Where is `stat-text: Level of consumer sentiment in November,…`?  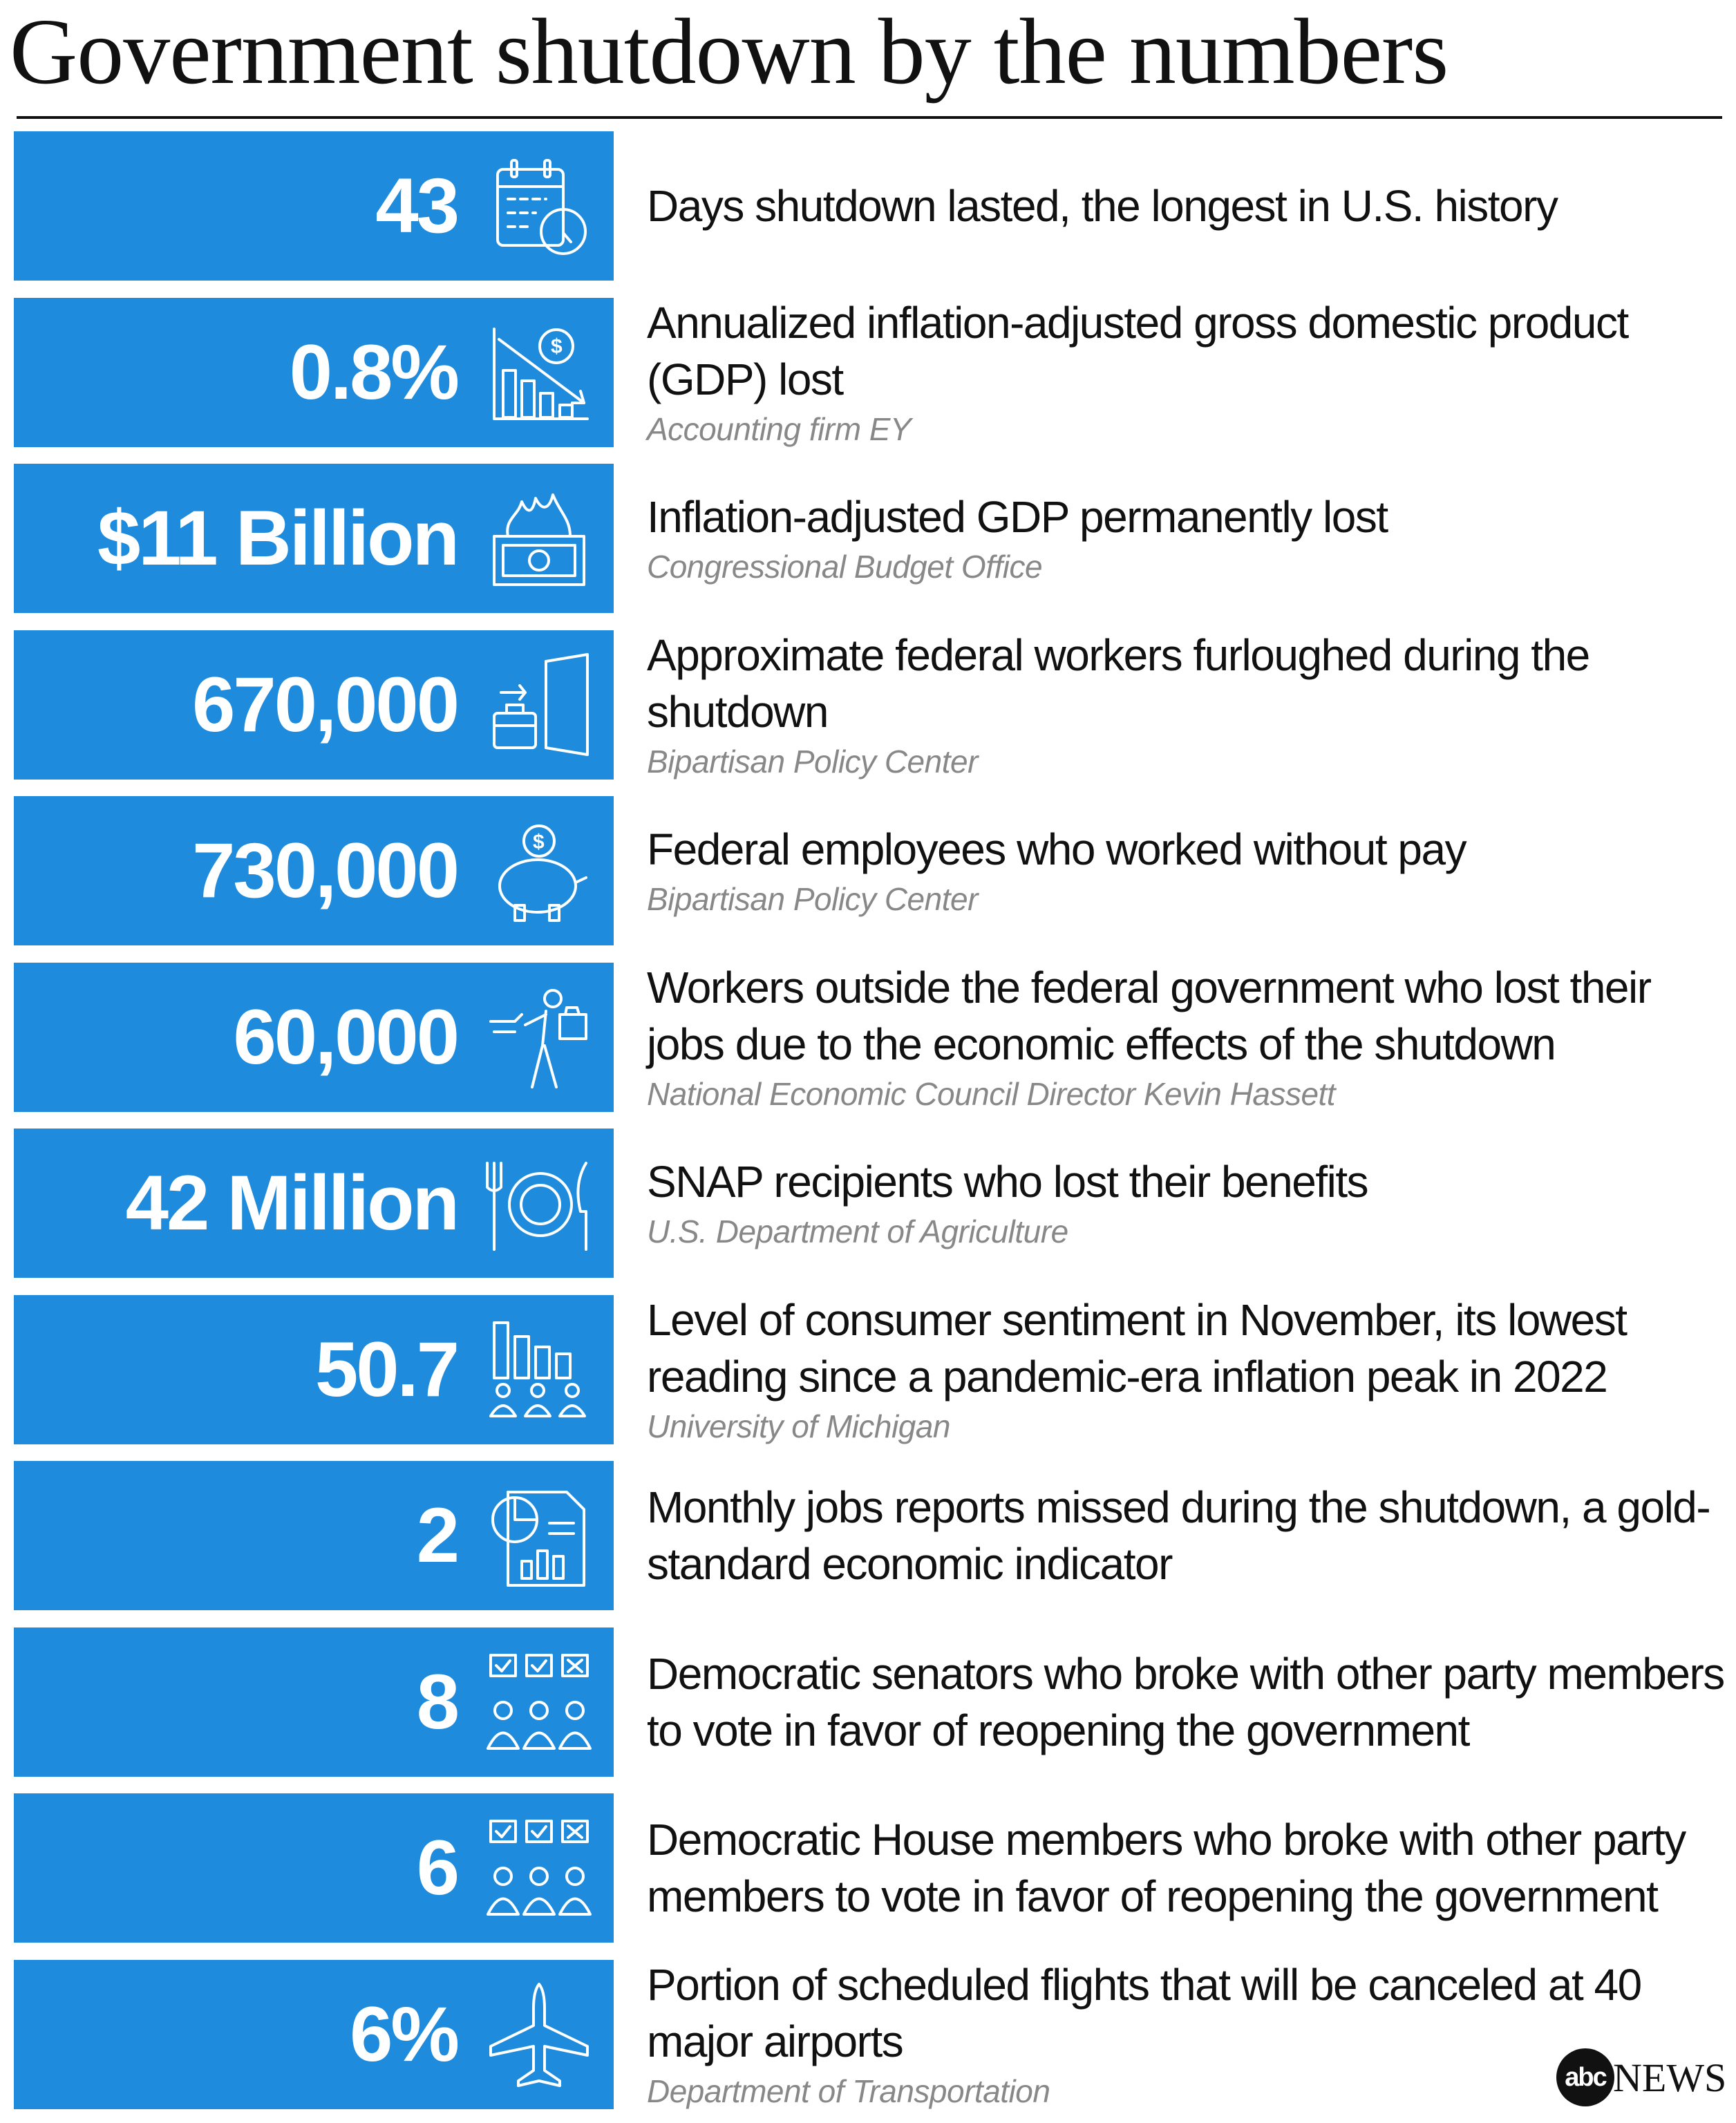 stat-text: Level of consumer sentiment in November,… is located at coordinates (1189, 1369).